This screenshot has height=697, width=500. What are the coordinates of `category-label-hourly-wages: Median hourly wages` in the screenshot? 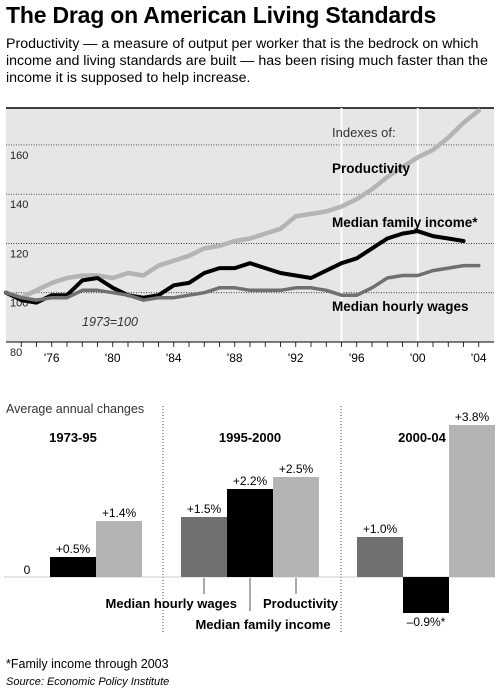 It's located at (171, 603).